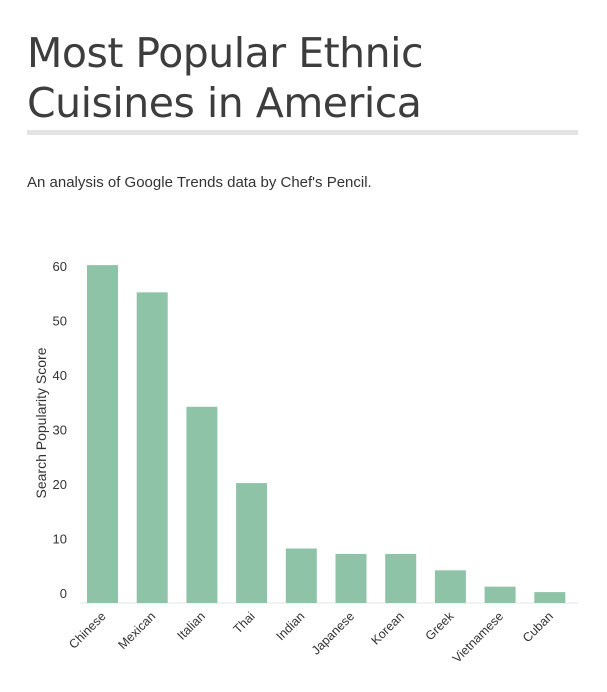 Image resolution: width=607 pixels, height=692 pixels. Describe the element at coordinates (137, 630) in the screenshot. I see `x-tick-label: Mexican` at that location.